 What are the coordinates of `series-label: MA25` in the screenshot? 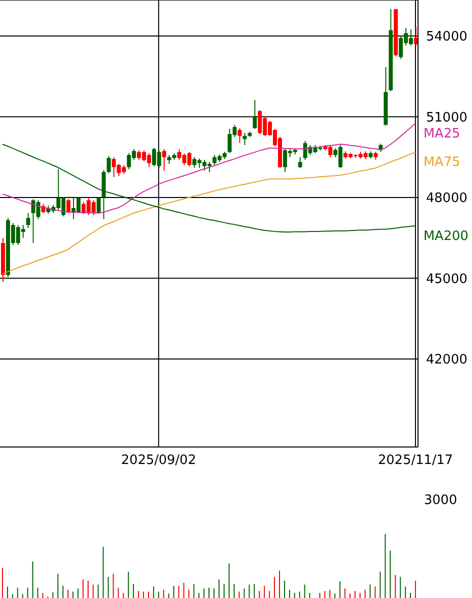 It's located at (441, 134).